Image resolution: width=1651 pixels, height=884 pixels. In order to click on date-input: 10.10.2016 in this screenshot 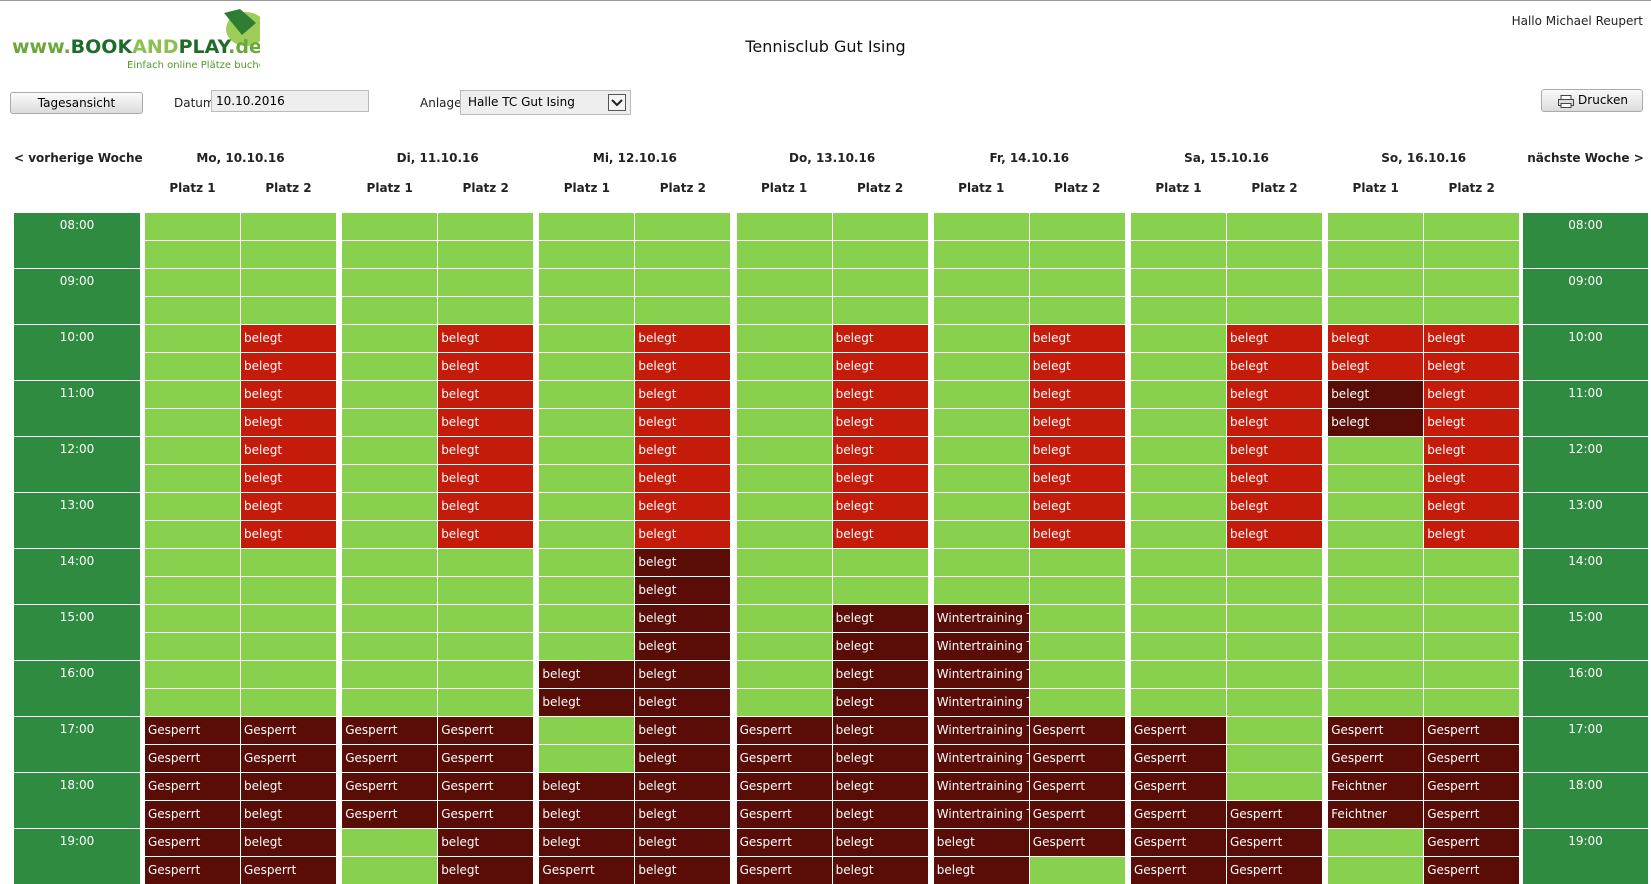, I will do `click(290, 101)`.